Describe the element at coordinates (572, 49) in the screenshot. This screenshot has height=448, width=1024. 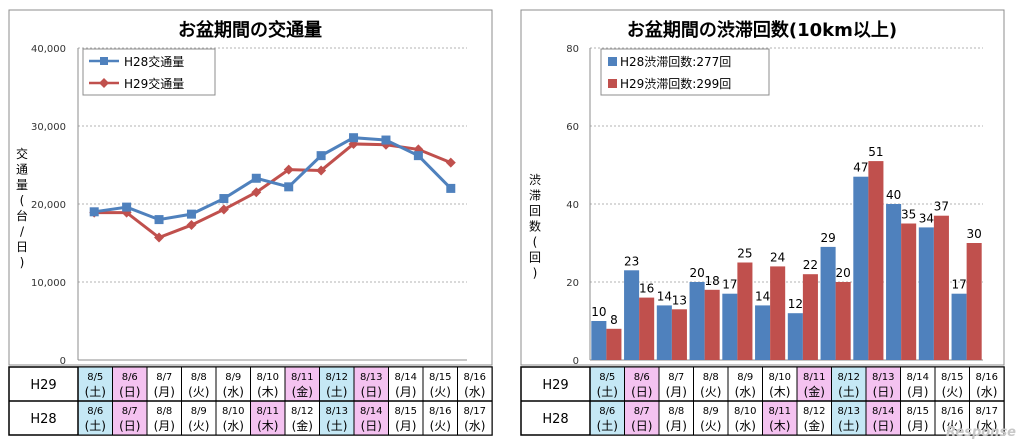
I see `y-tick-label: 80` at that location.